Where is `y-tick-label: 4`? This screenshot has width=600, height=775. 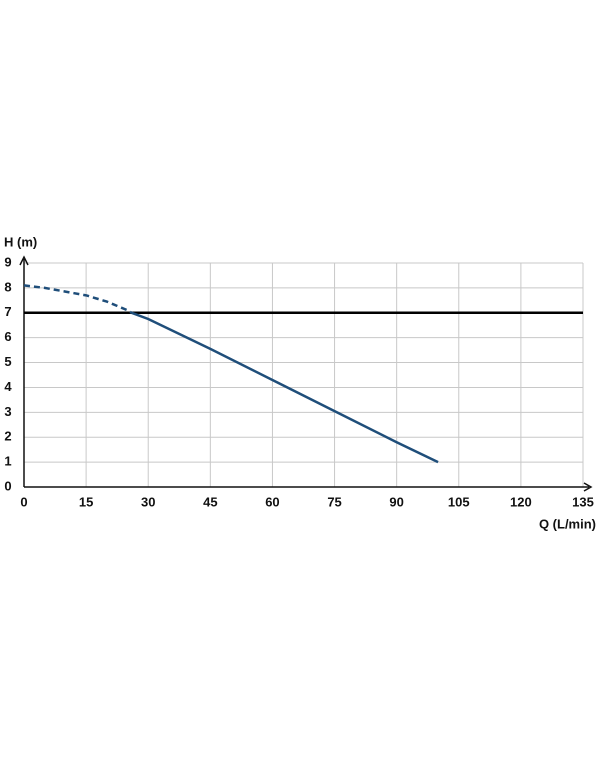
y-tick-label: 4 is located at coordinates (8, 386).